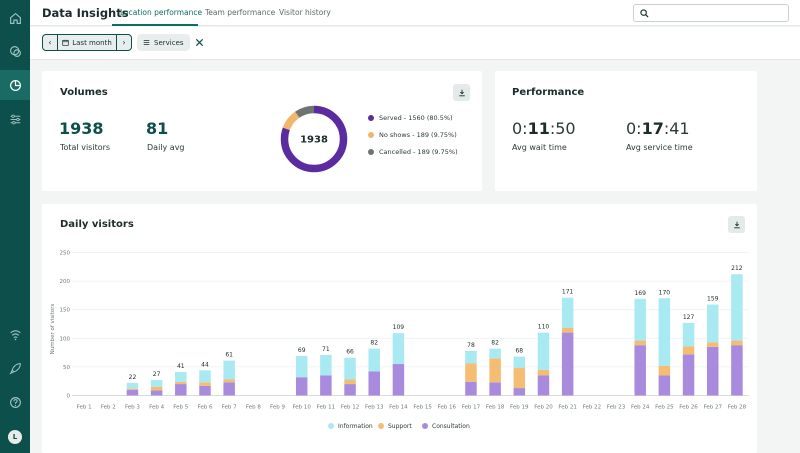 The height and width of the screenshot is (453, 800). I want to click on volumes-download-button, so click(461, 92).